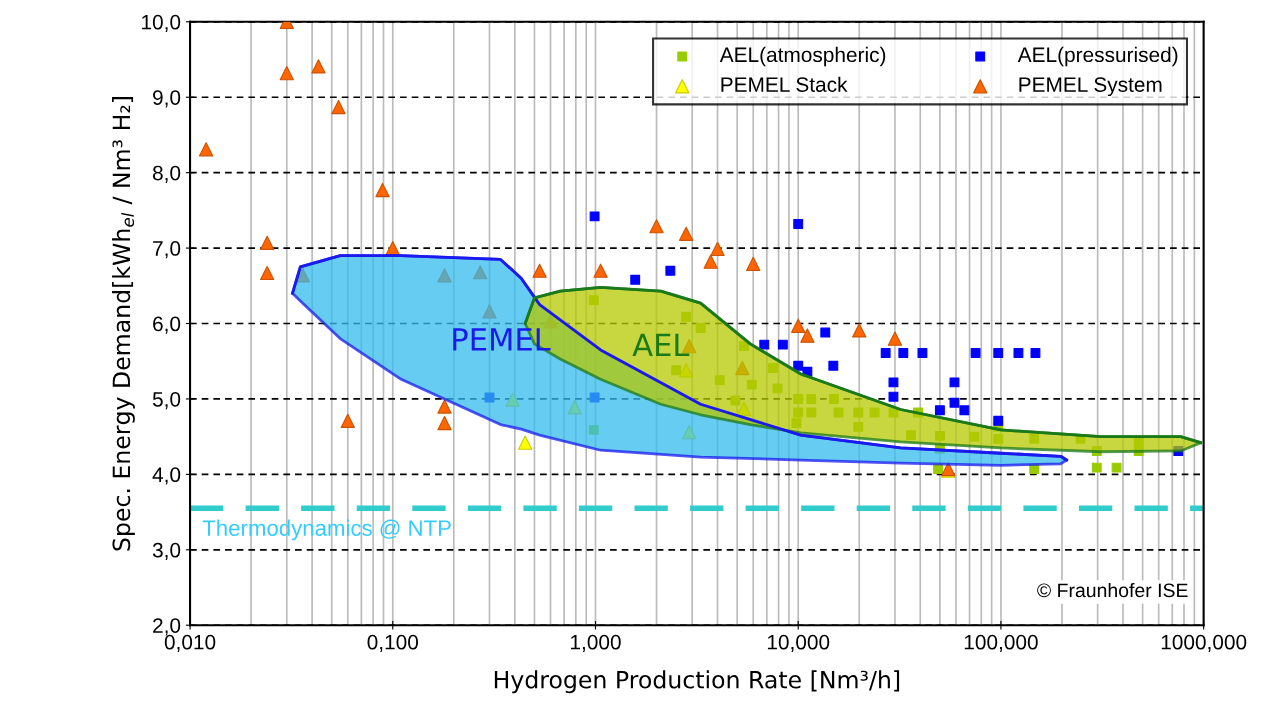 This screenshot has height=727, width=1267. What do you see at coordinates (393, 643) in the screenshot?
I see `x-tick-label: 0,100` at bounding box center [393, 643].